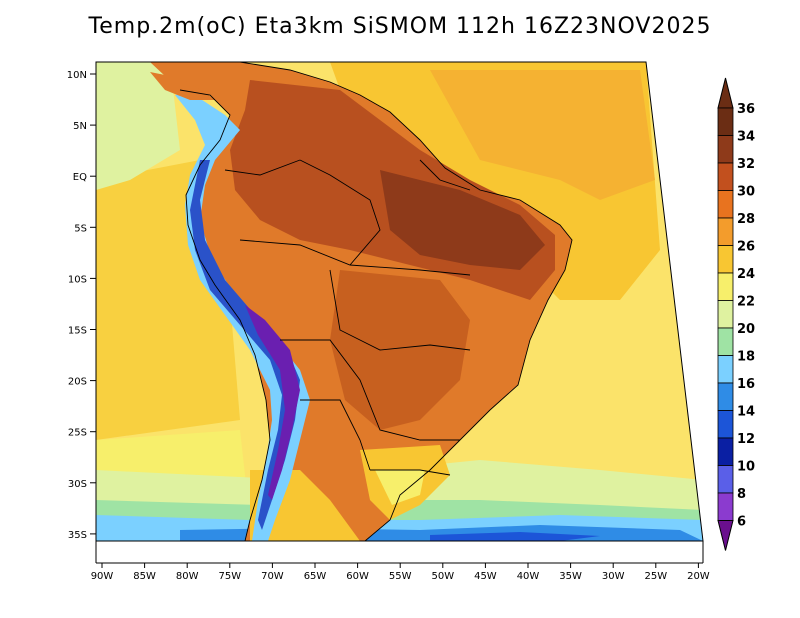 The image size is (800, 618). What do you see at coordinates (746, 247) in the screenshot?
I see `colorbar-label: 26` at bounding box center [746, 247].